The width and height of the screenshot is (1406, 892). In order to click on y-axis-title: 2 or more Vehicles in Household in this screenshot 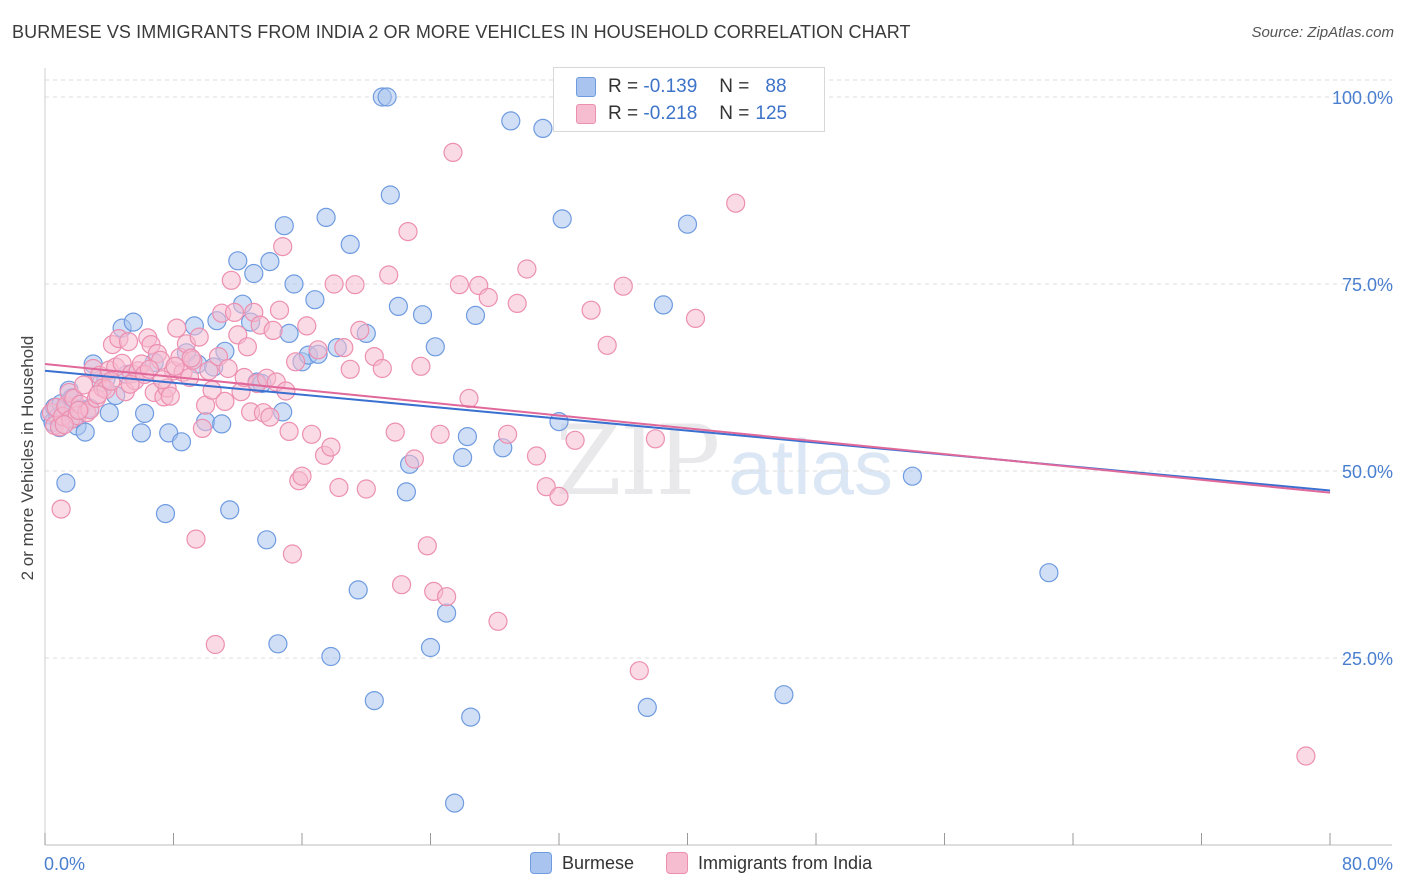, I will do `click(27, 458)`.